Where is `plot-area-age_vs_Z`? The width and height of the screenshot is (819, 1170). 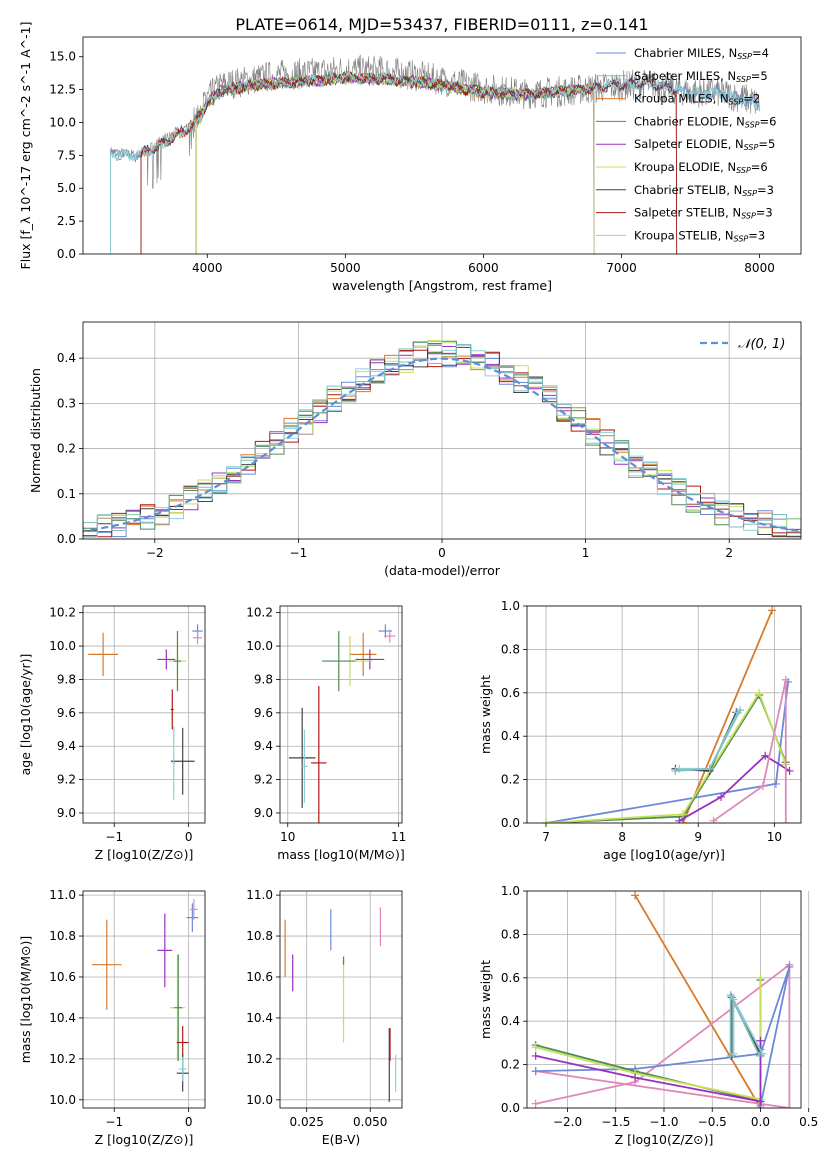 plot-area-age_vs_Z is located at coordinates (145, 712).